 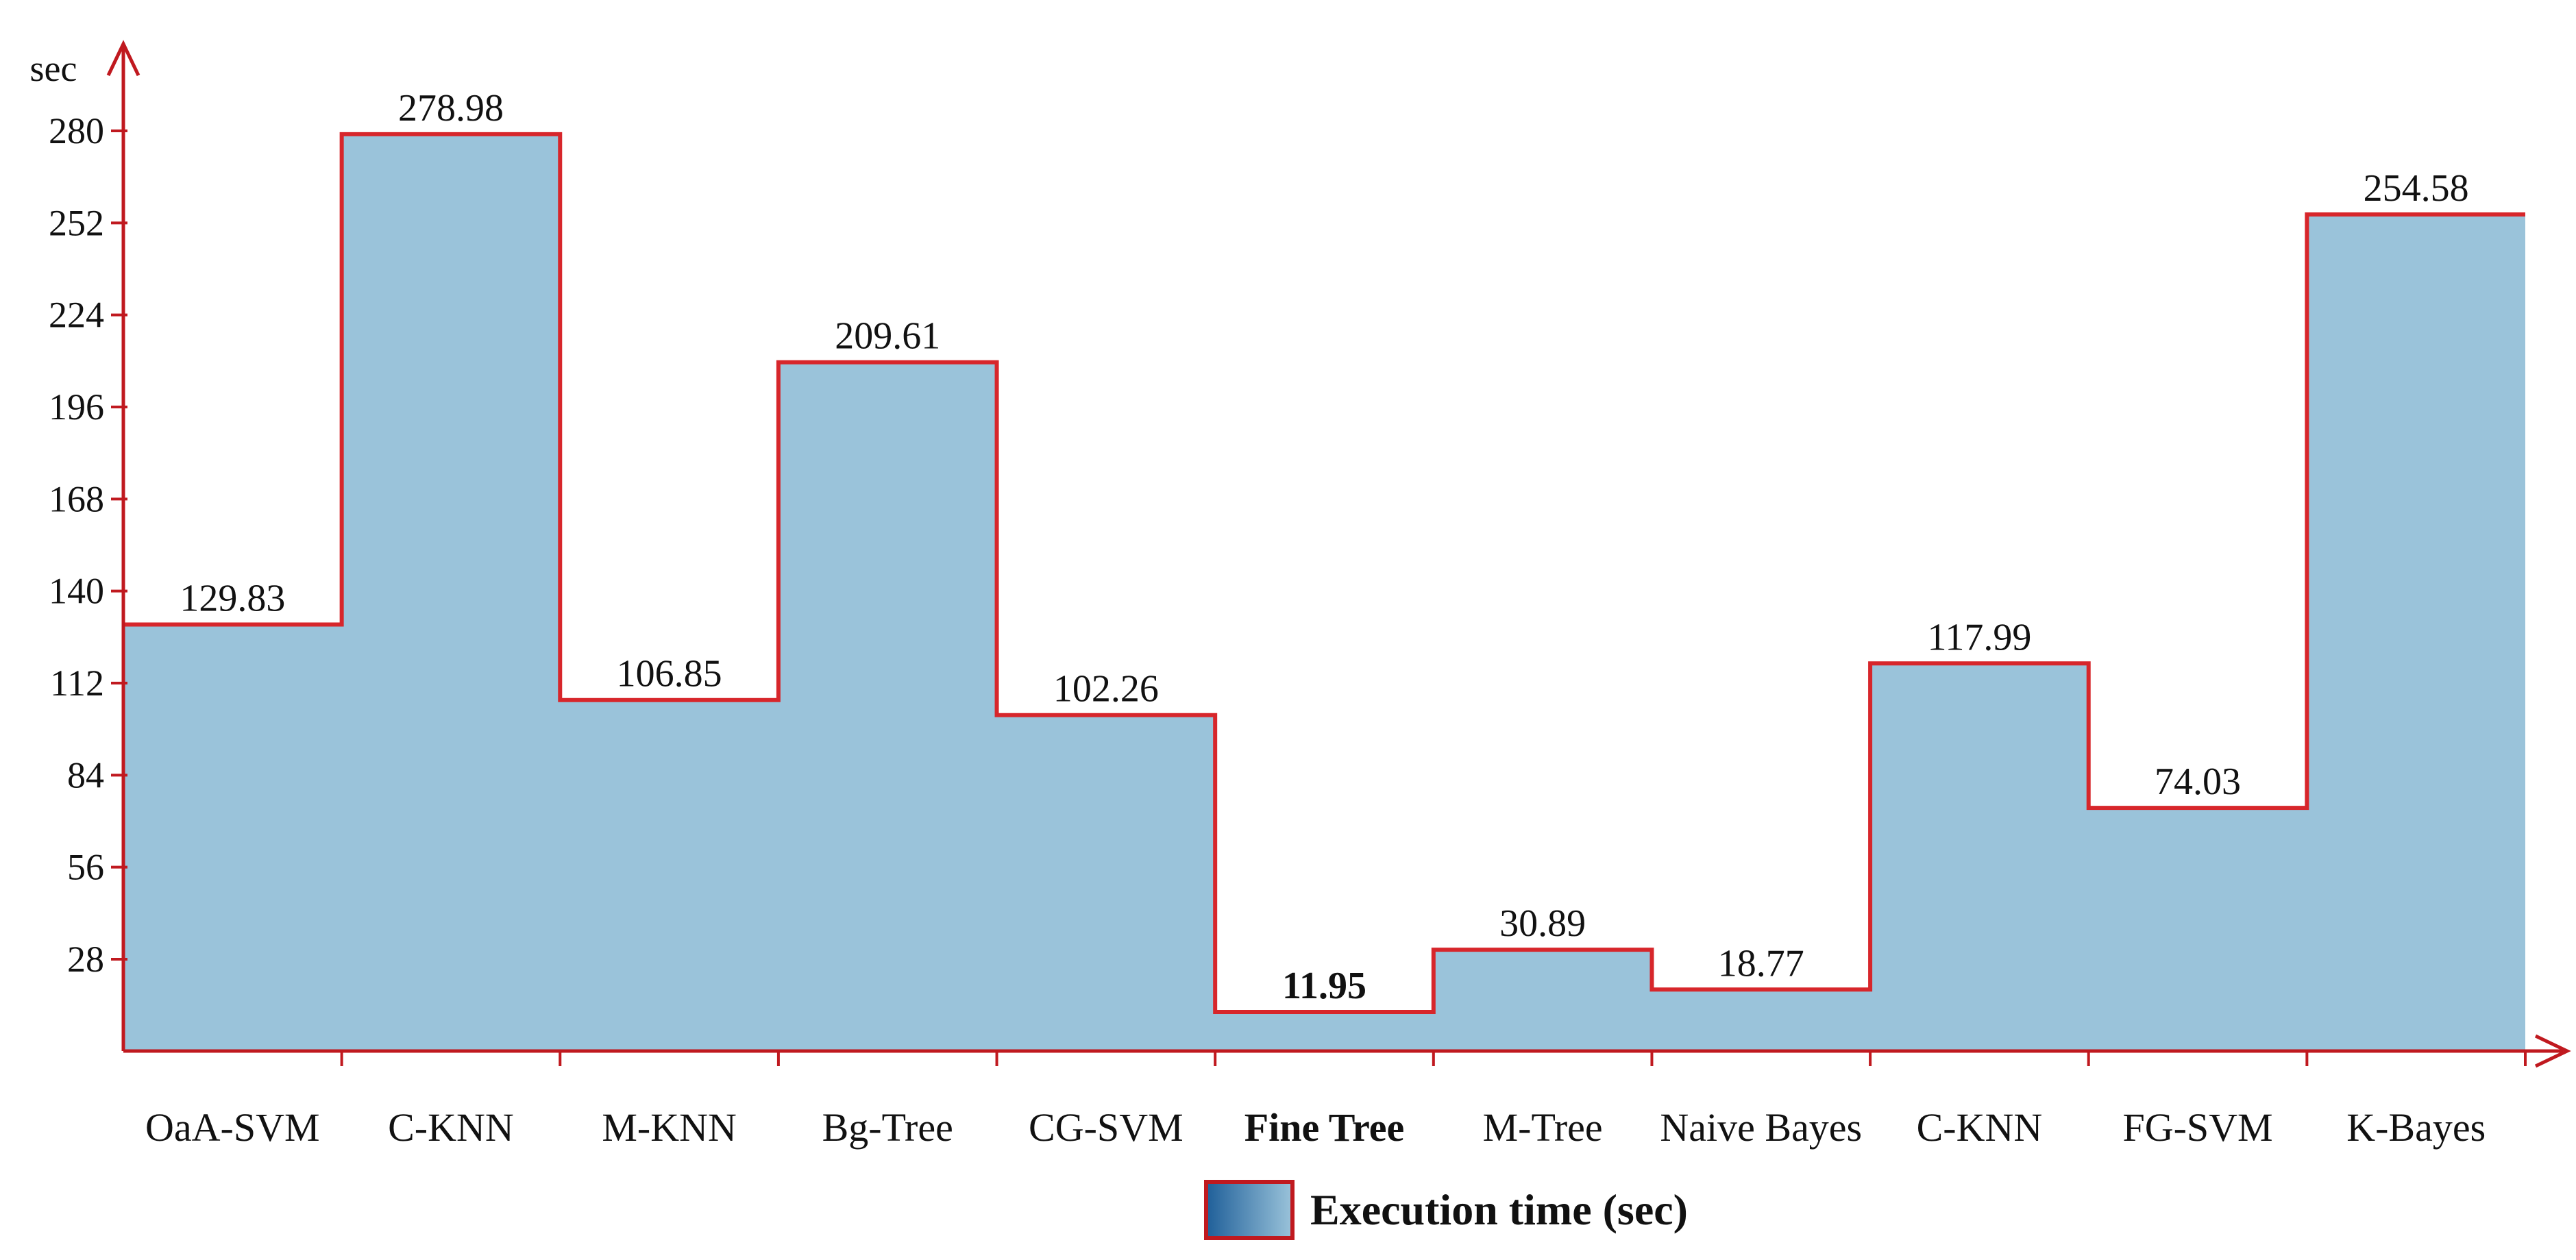 What do you see at coordinates (451, 108) in the screenshot?
I see `value-label: 278.98` at bounding box center [451, 108].